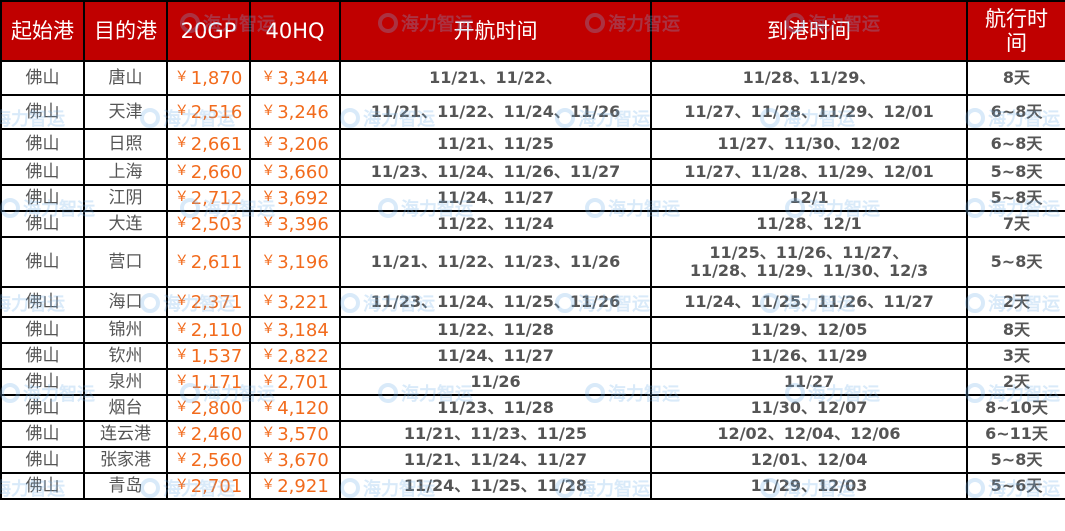 This screenshot has height=531, width=1065. Describe the element at coordinates (303, 112) in the screenshot. I see `price-value: 3,246` at that location.